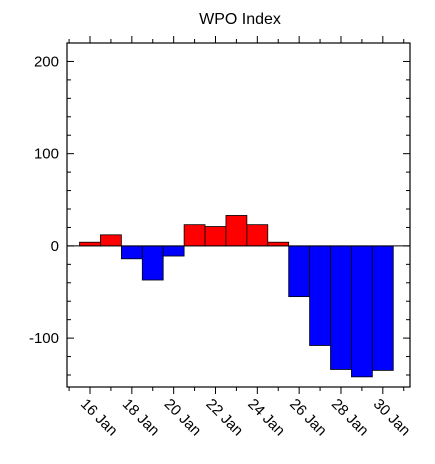 The height and width of the screenshot is (464, 435). What do you see at coordinates (46, 154) in the screenshot?
I see `y-tick-label: 100` at bounding box center [46, 154].